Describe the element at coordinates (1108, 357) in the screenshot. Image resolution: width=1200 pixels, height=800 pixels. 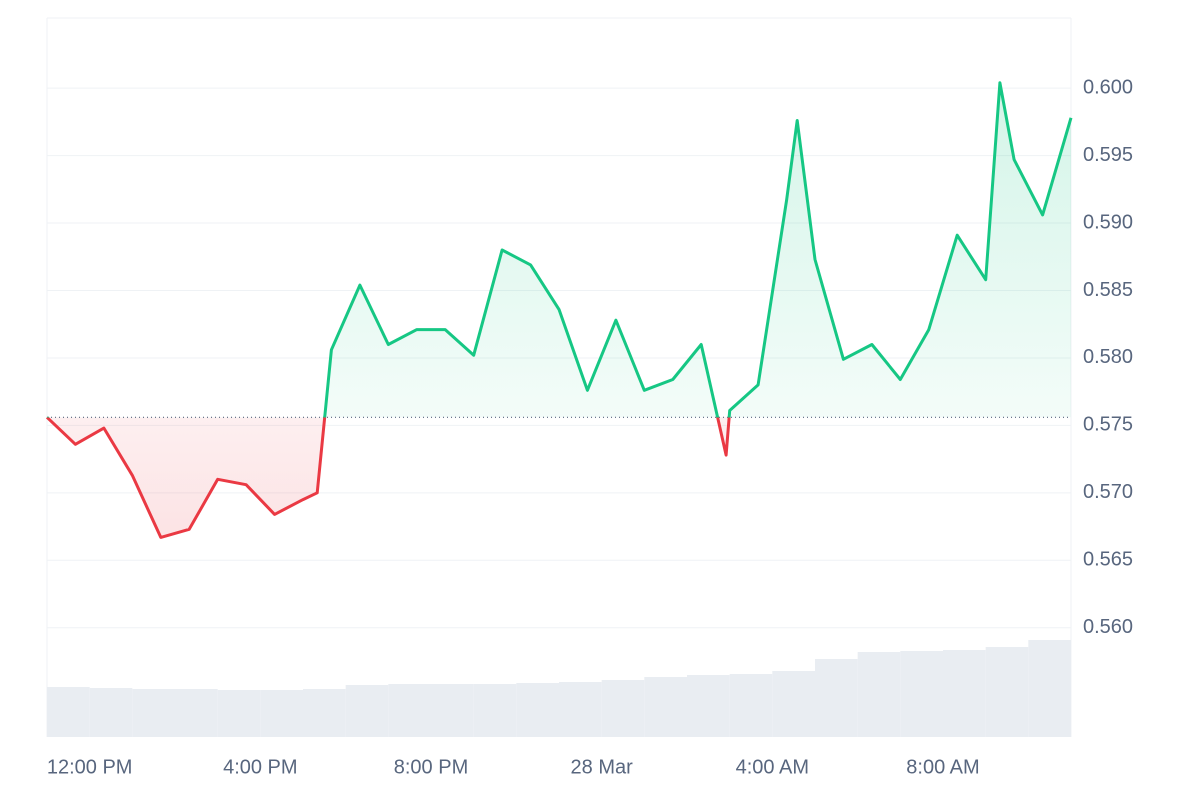
I see `y-tick-label: 0.580` at that location.